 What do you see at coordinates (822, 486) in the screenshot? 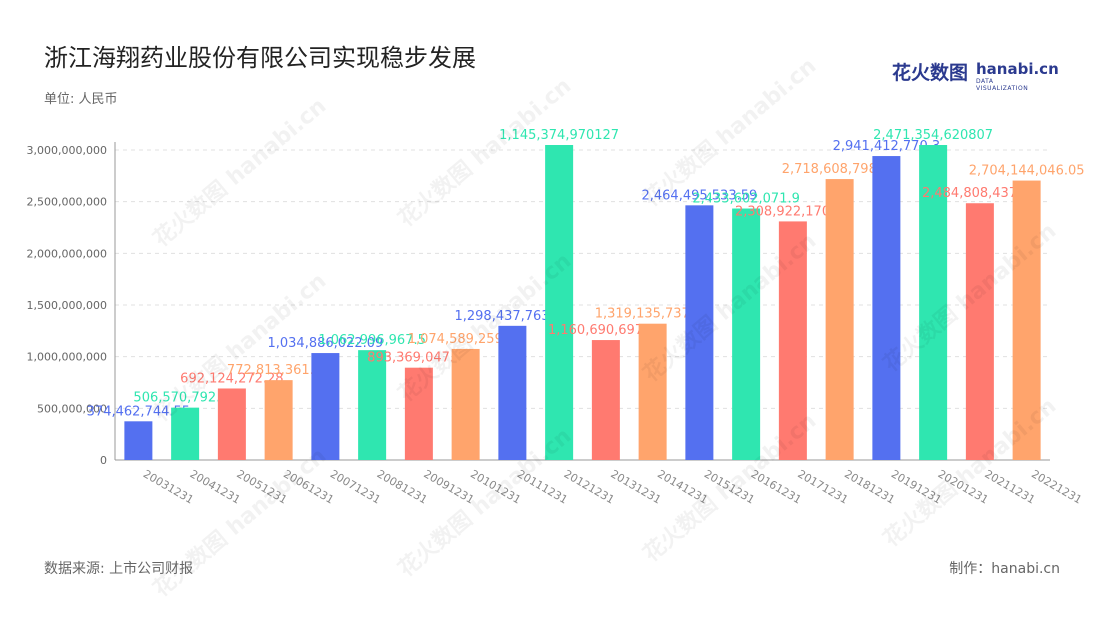
I see `x-tick-label: 20171231` at bounding box center [822, 486].